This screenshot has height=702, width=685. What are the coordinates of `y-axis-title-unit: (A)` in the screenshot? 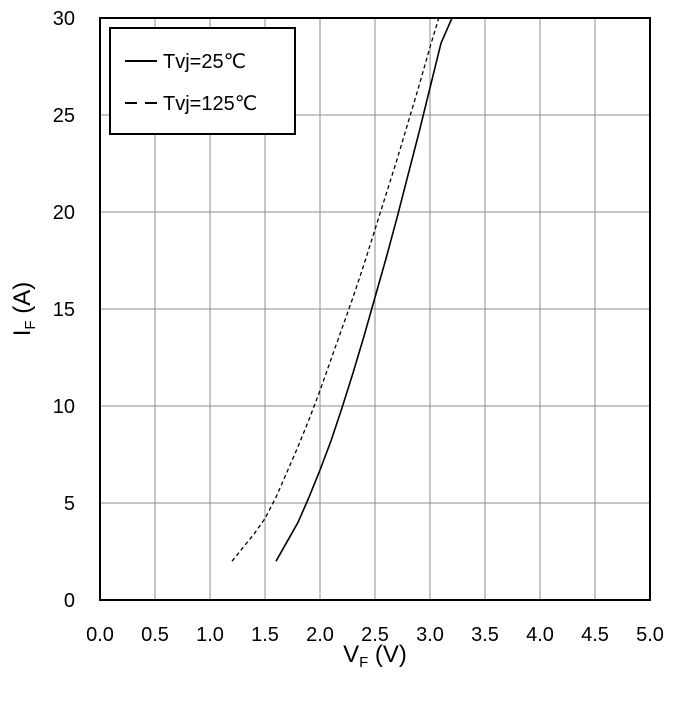 It's located at (22, 301).